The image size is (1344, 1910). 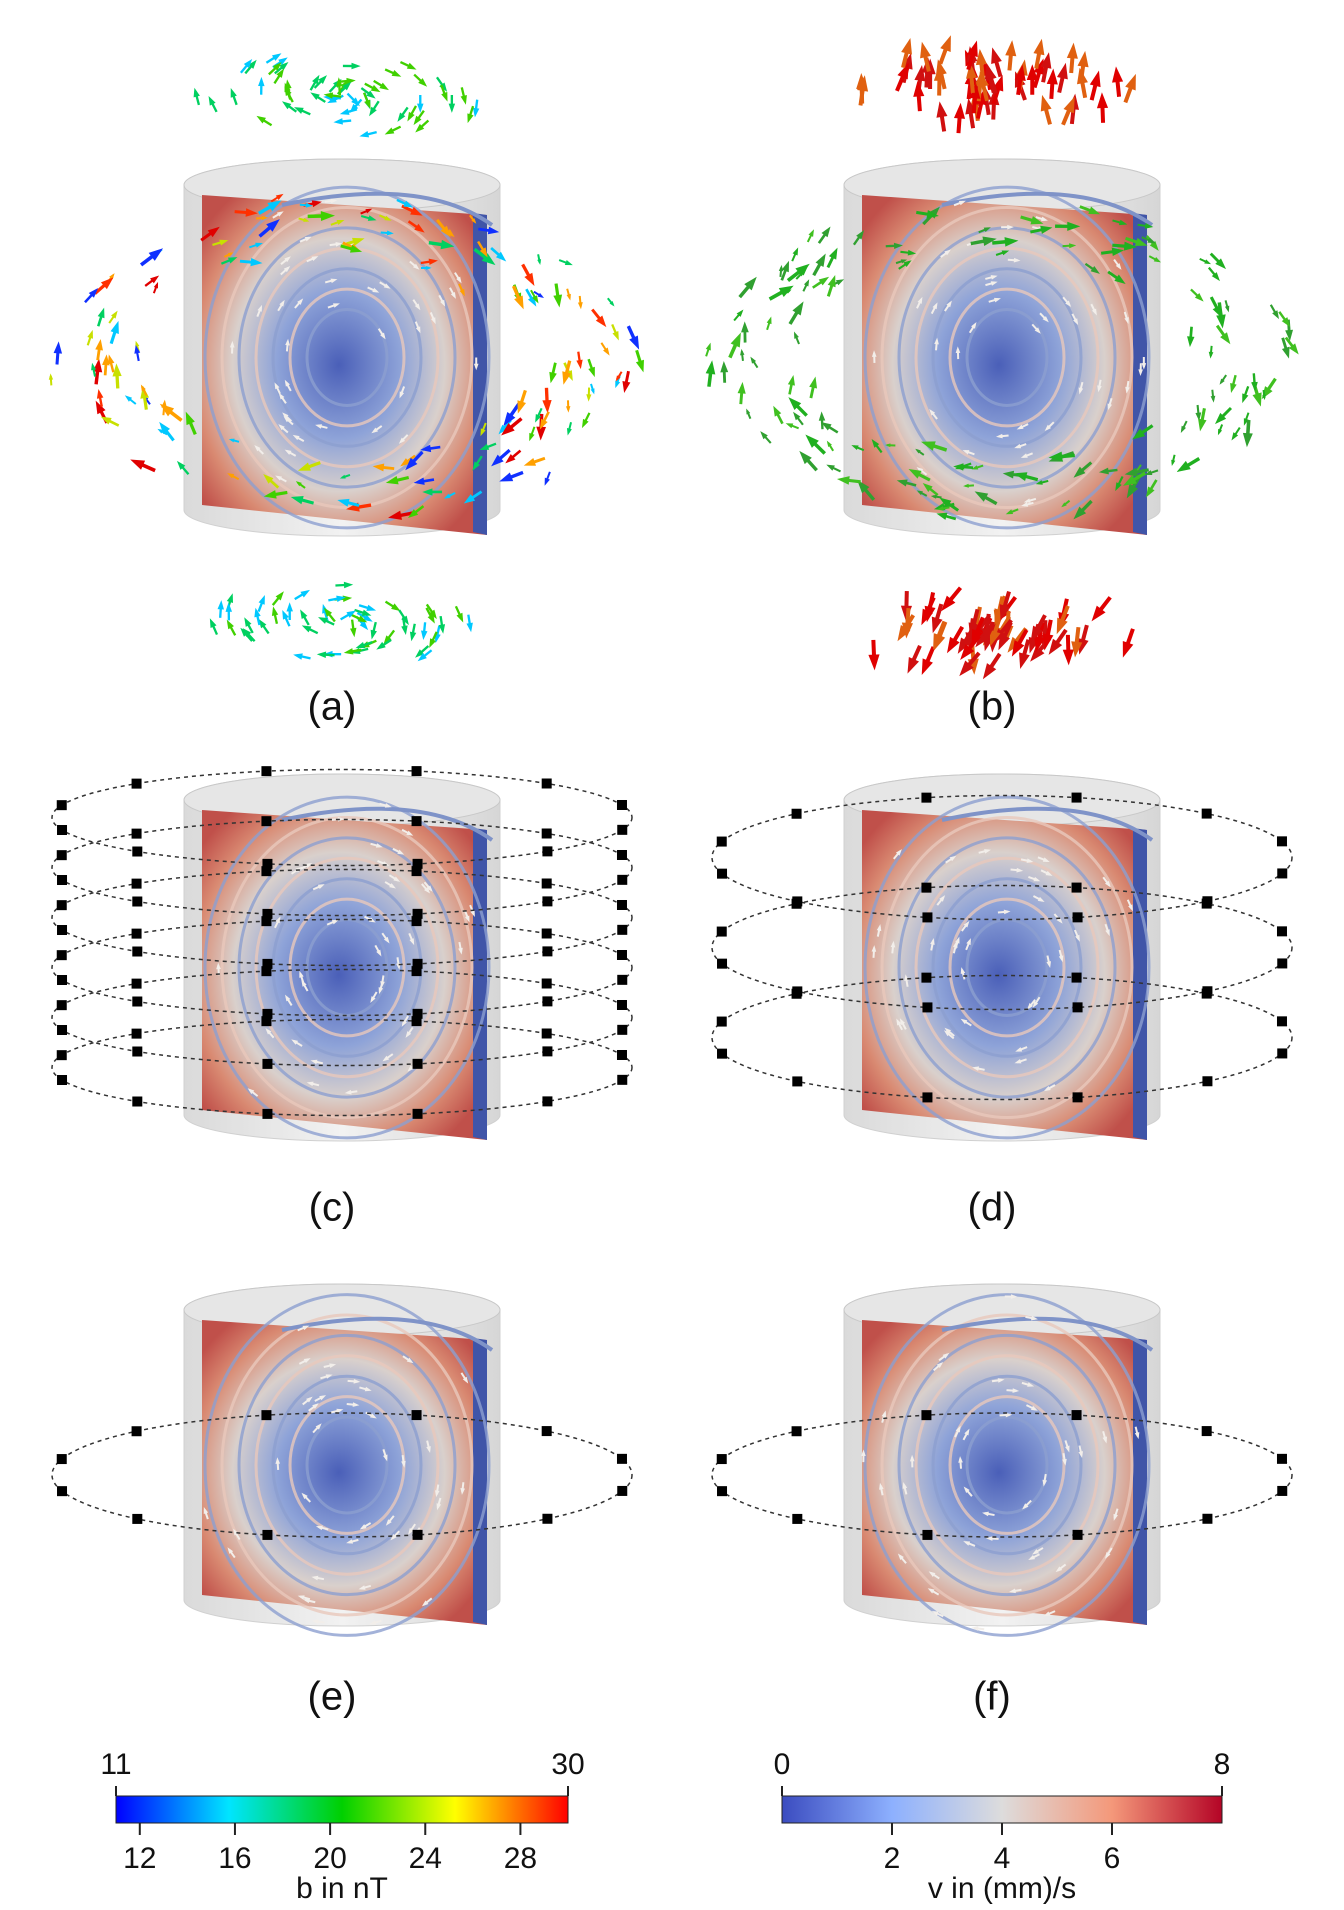 I want to click on panel-label: (e), so click(x=332, y=1697).